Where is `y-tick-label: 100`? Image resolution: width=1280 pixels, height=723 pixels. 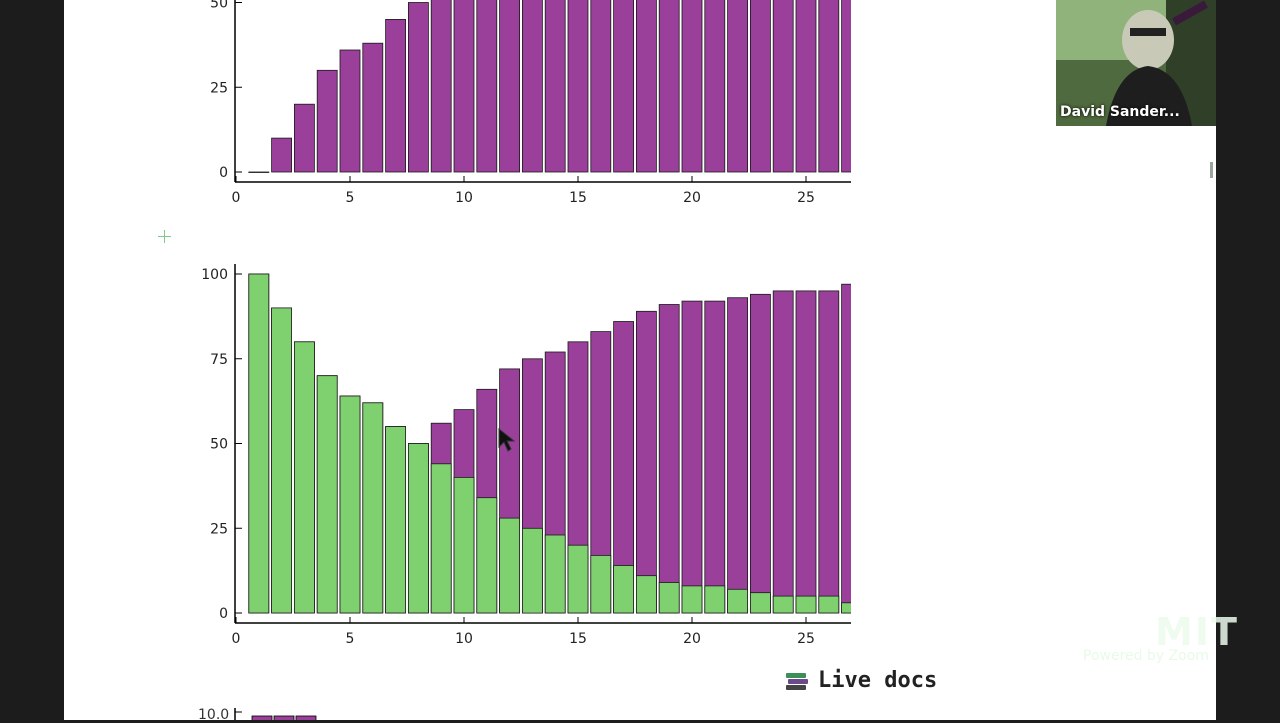 y-tick-label: 100 is located at coordinates (214, 275).